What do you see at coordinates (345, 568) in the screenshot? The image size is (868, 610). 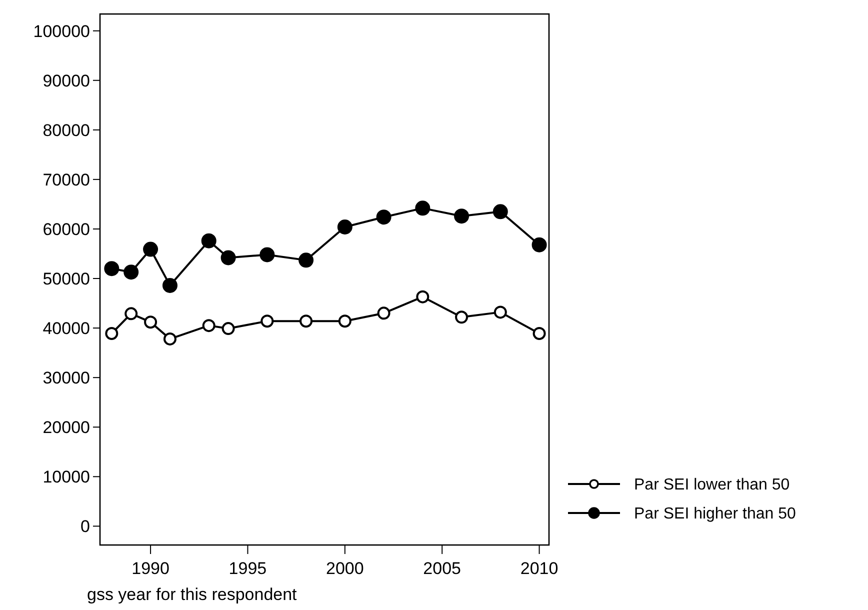 I see `x-tick-label: 2000` at bounding box center [345, 568].